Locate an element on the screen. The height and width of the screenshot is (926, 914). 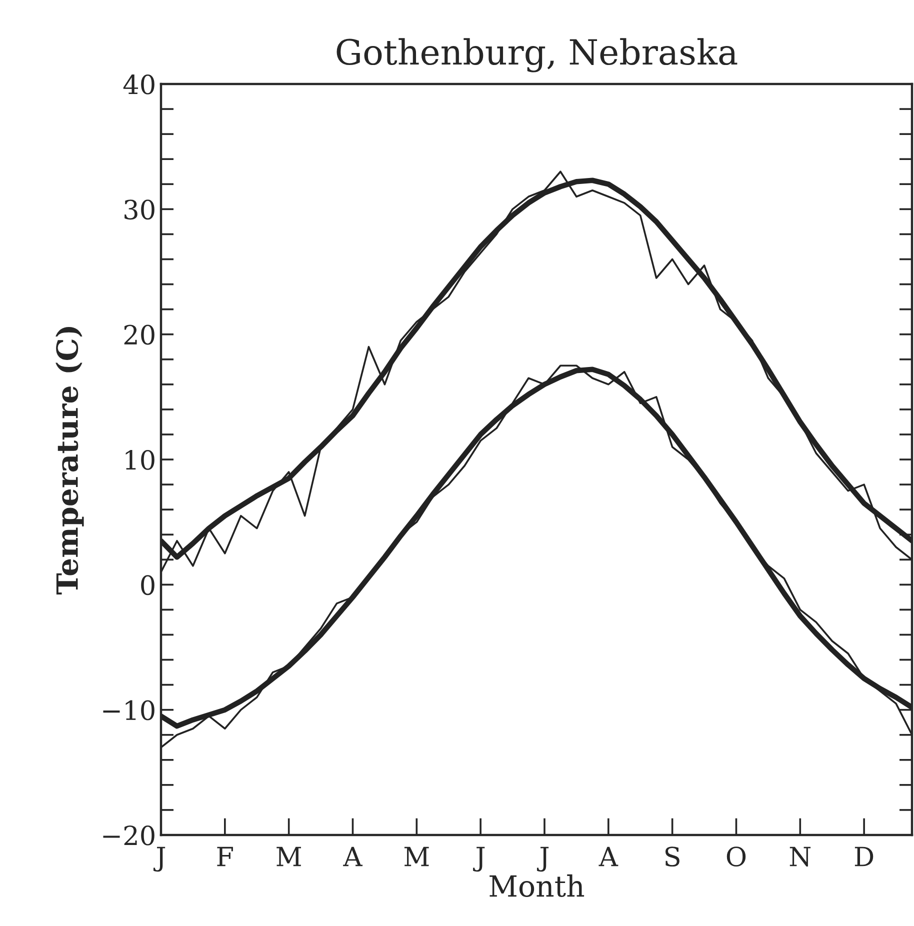
x-tick-label: O is located at coordinates (736, 856).